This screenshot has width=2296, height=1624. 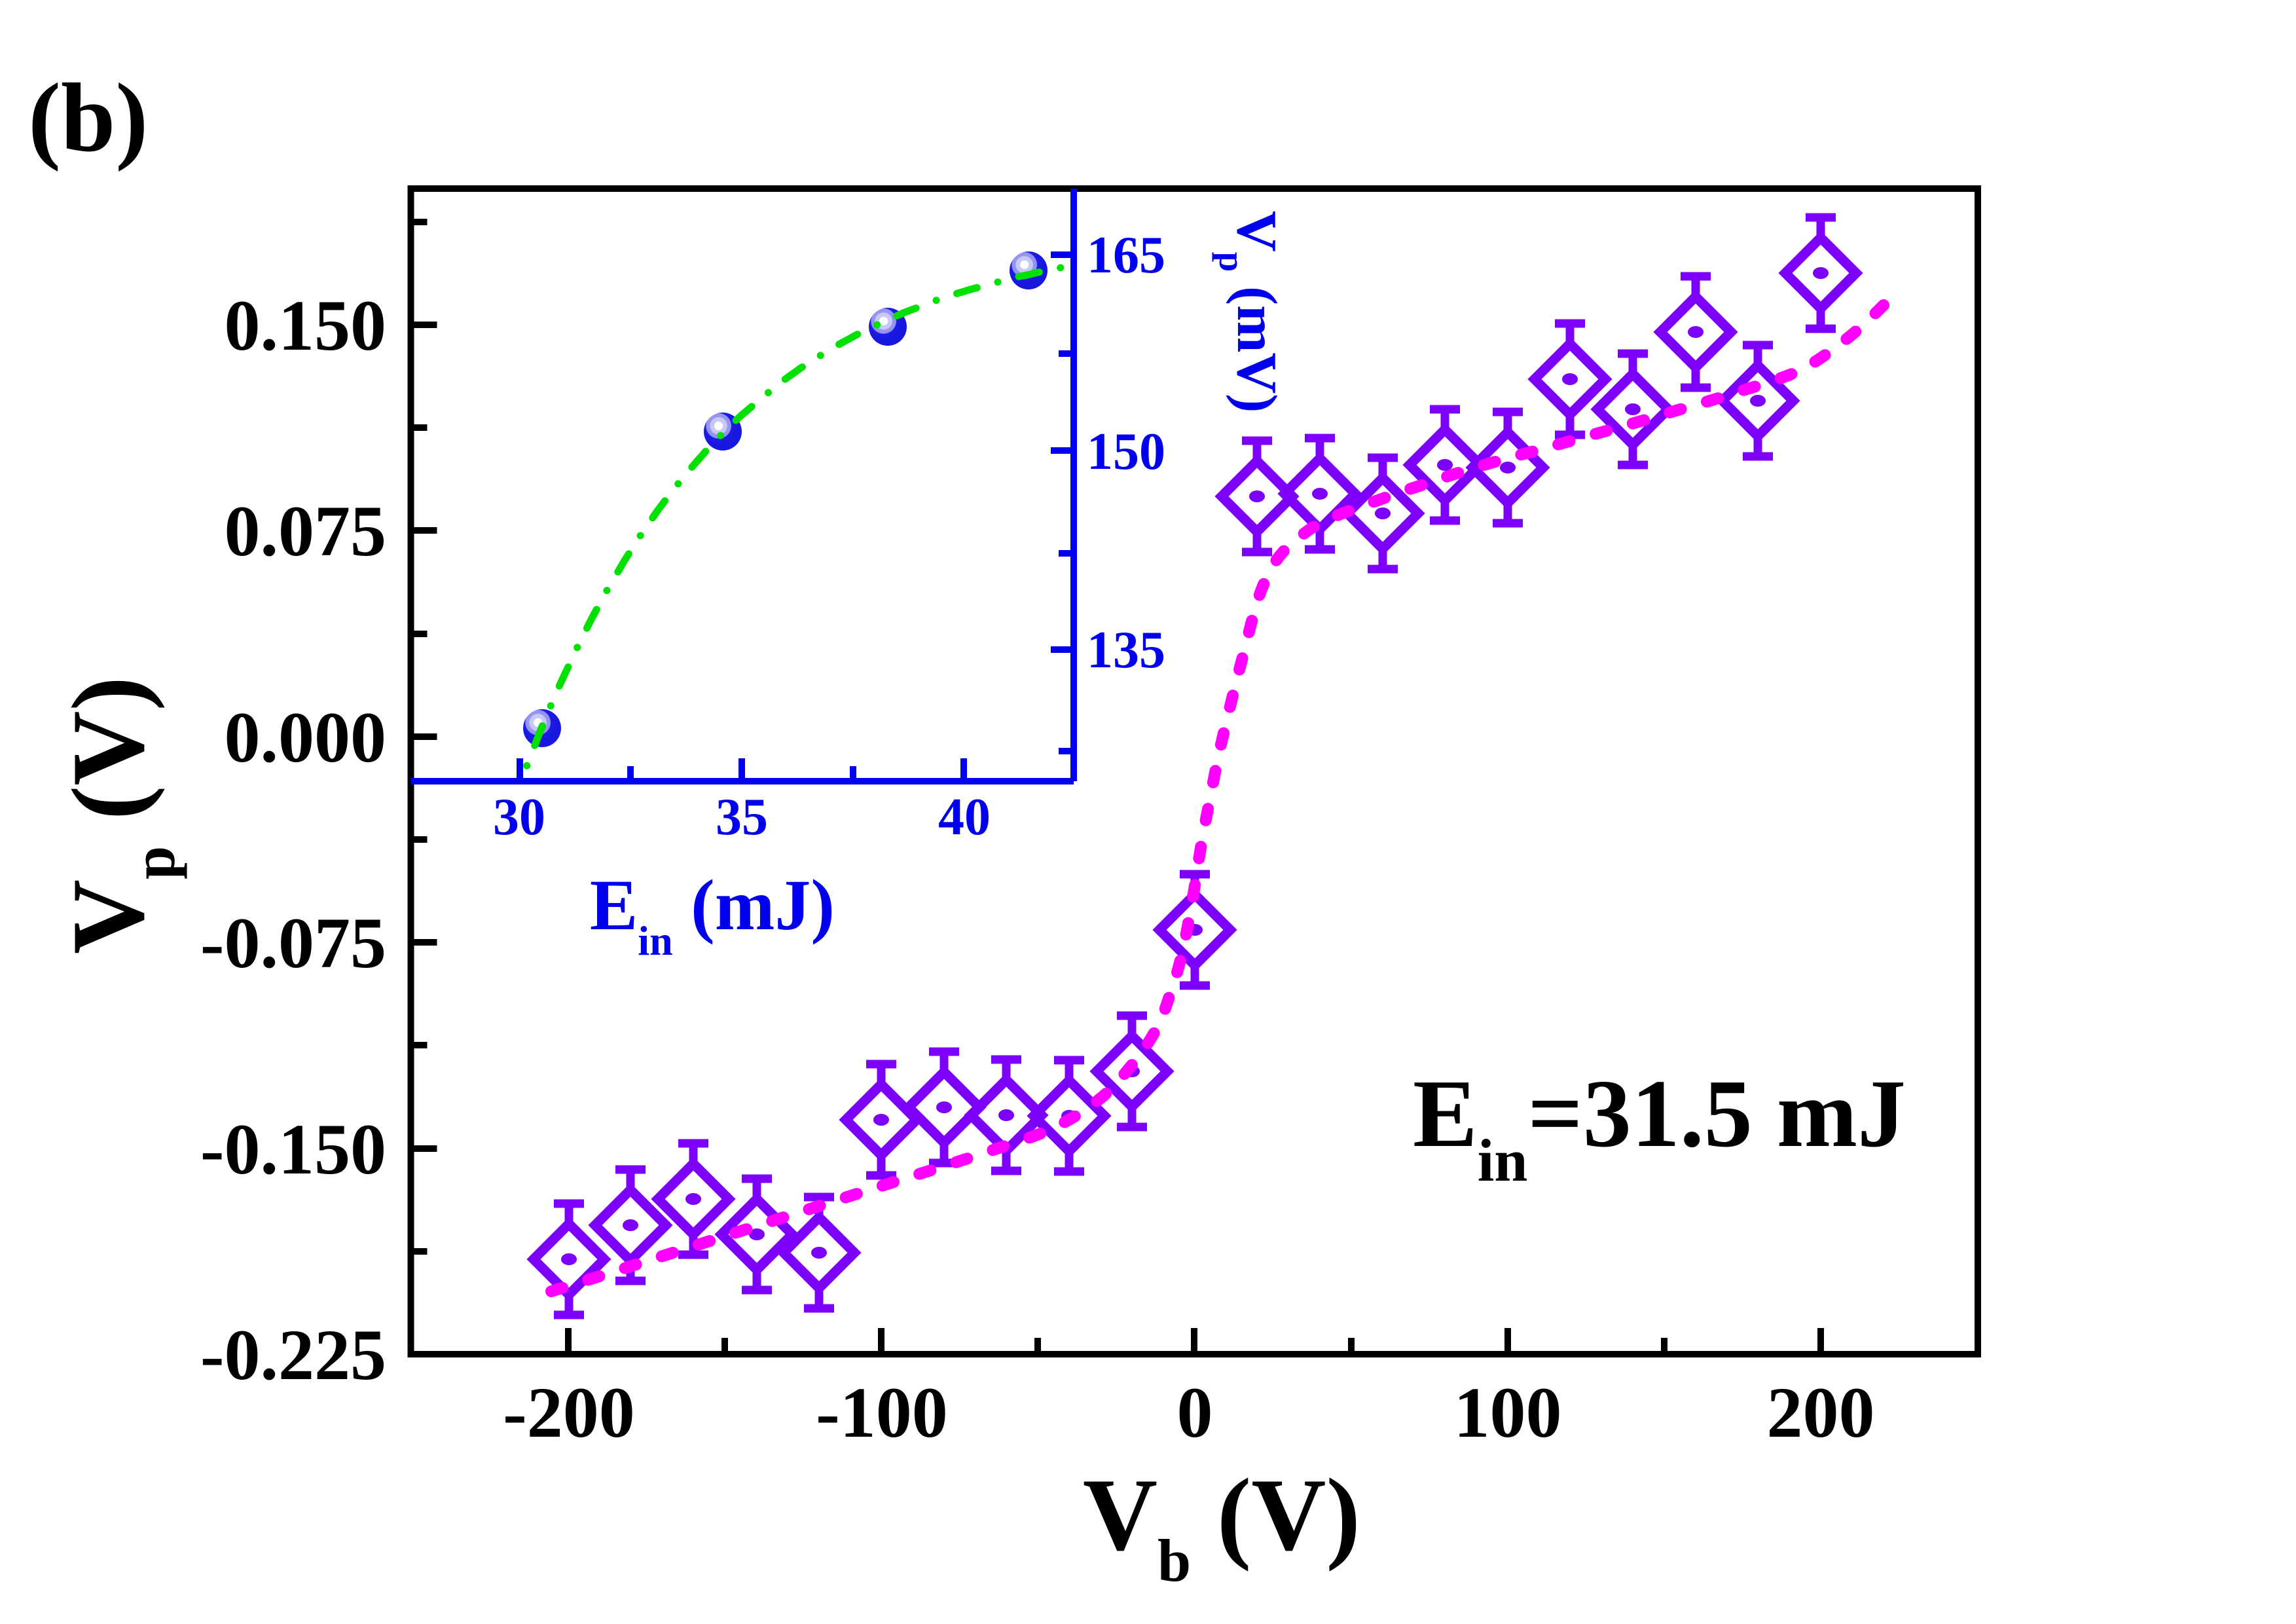 What do you see at coordinates (1221, 1526) in the screenshot?
I see `svg-text: Vb (V)` at bounding box center [1221, 1526].